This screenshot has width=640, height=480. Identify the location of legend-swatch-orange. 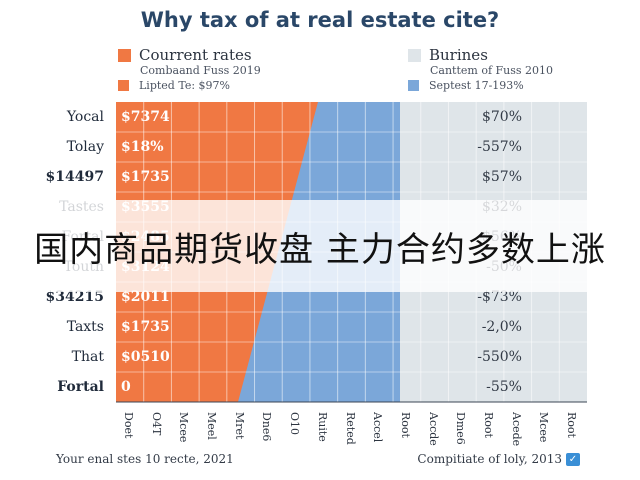
(124, 55).